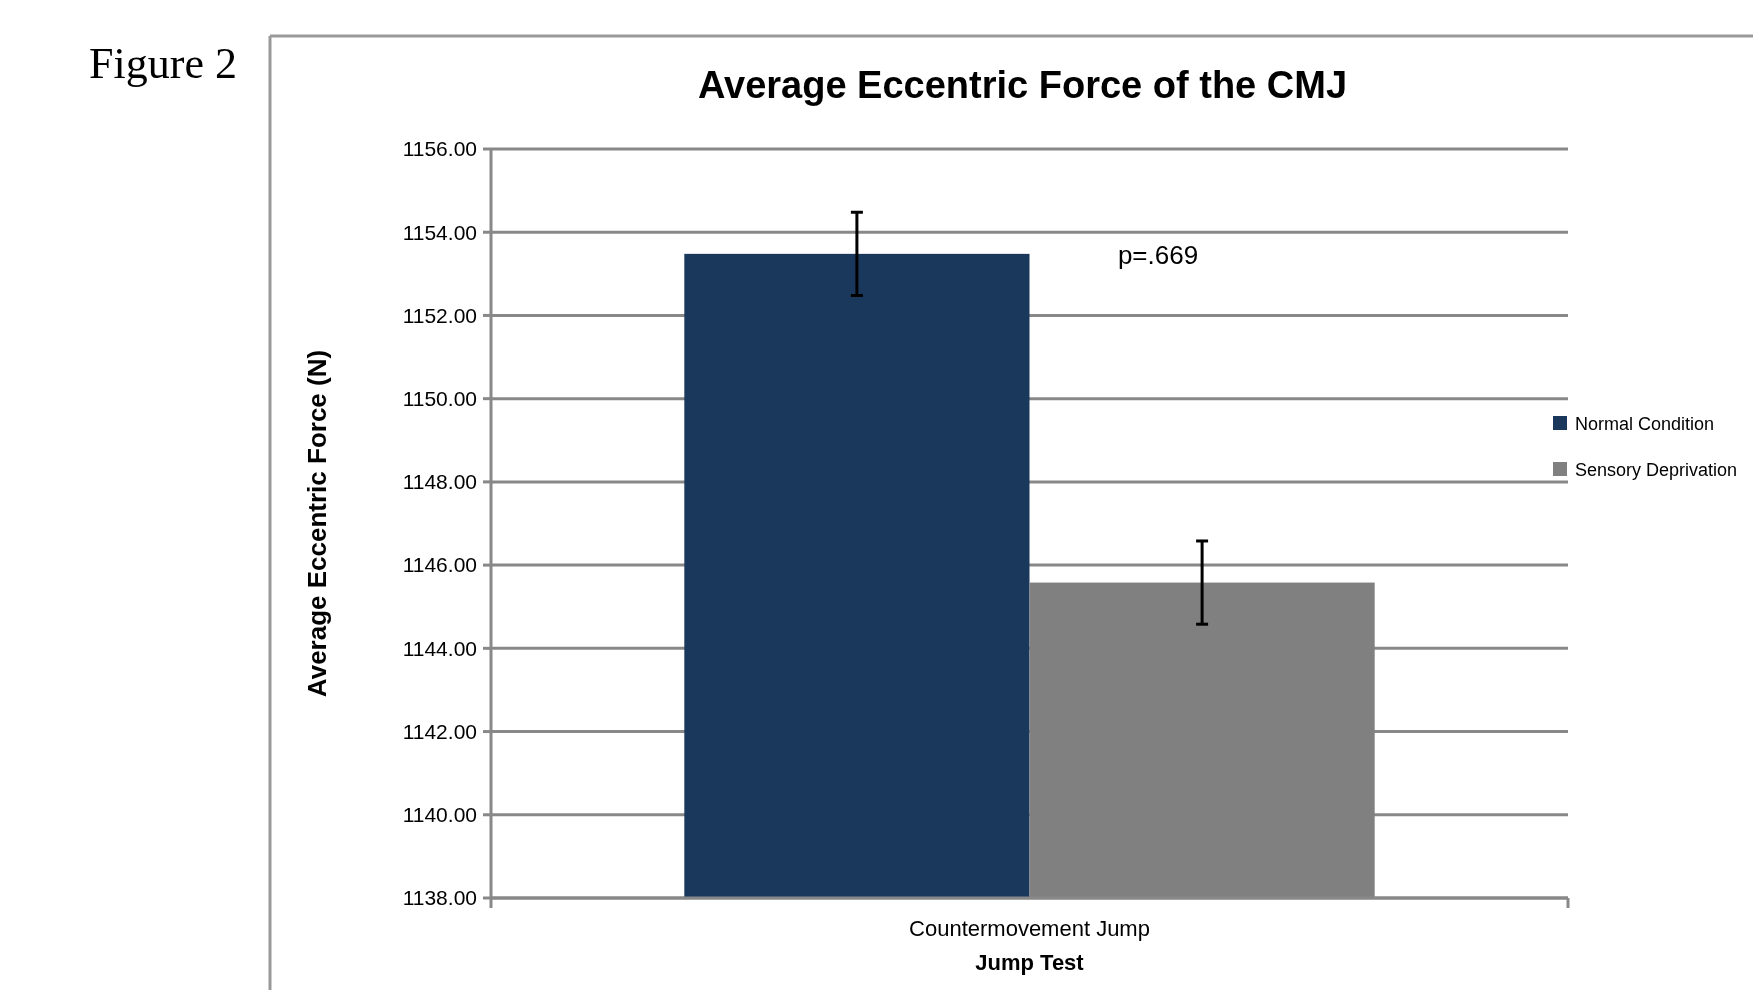 The height and width of the screenshot is (998, 1761). What do you see at coordinates (439, 815) in the screenshot?
I see `y-tick-label: 1140.00` at bounding box center [439, 815].